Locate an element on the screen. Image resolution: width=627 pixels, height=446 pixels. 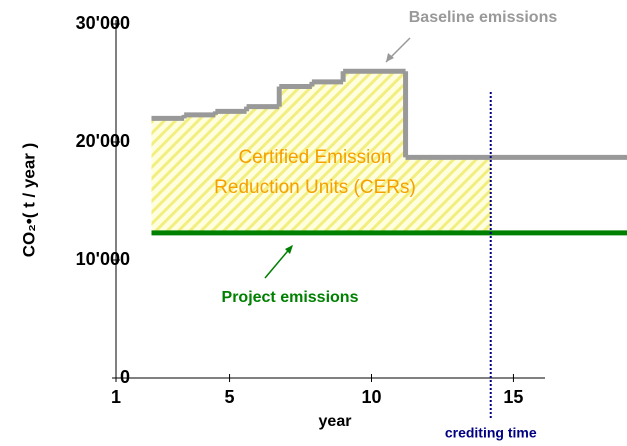
x-tick-label: 5 is located at coordinates (230, 397).